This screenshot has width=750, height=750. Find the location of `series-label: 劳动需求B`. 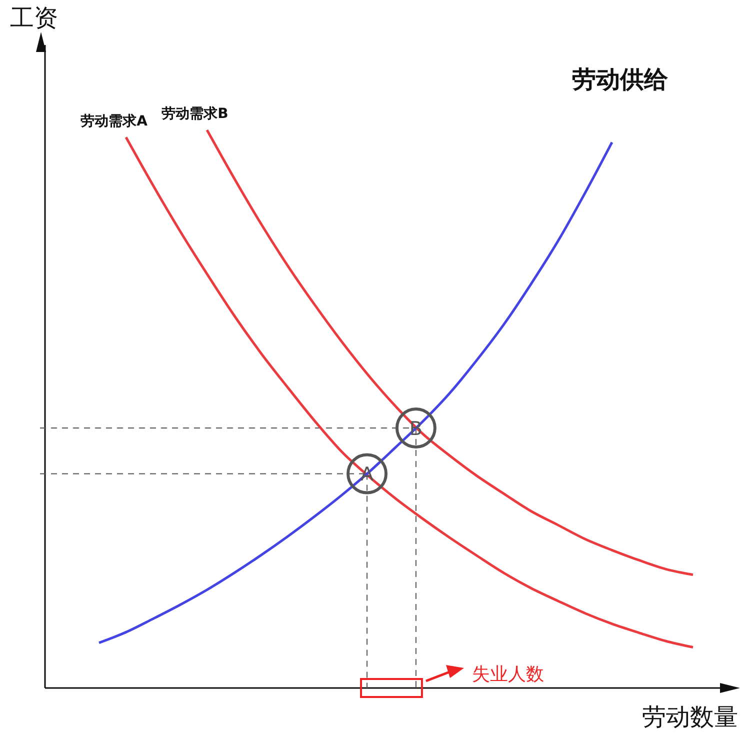

series-label: 劳动需求B is located at coordinates (195, 114).